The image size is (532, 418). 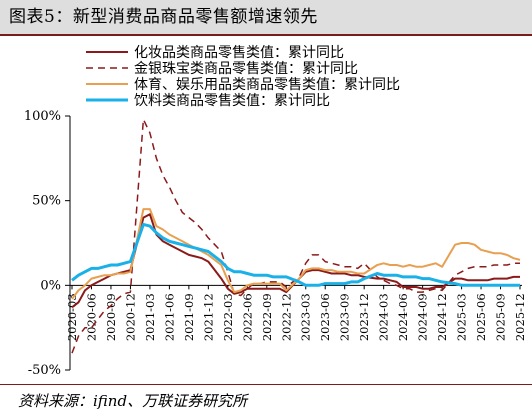 What do you see at coordinates (520, 317) in the screenshot?
I see `x-tick-label: 2025-12` at bounding box center [520, 317].